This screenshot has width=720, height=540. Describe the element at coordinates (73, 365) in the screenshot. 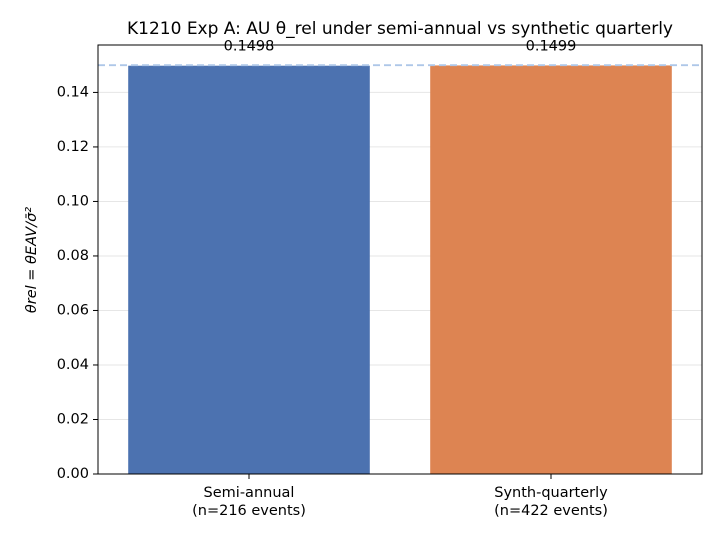

I see `y-tick-label: 0.04` at that location.